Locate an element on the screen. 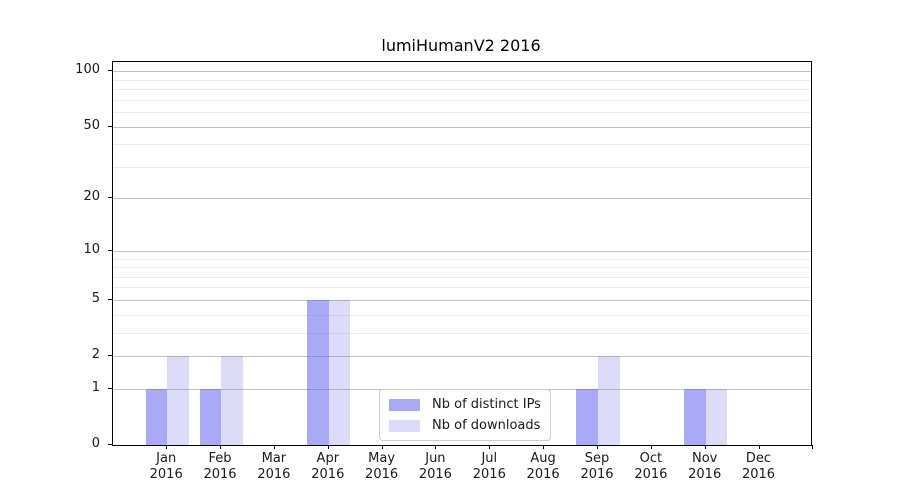 Image resolution: width=900 pixels, height=500 pixels. x-tick-label: Feb 2016 is located at coordinates (220, 467).